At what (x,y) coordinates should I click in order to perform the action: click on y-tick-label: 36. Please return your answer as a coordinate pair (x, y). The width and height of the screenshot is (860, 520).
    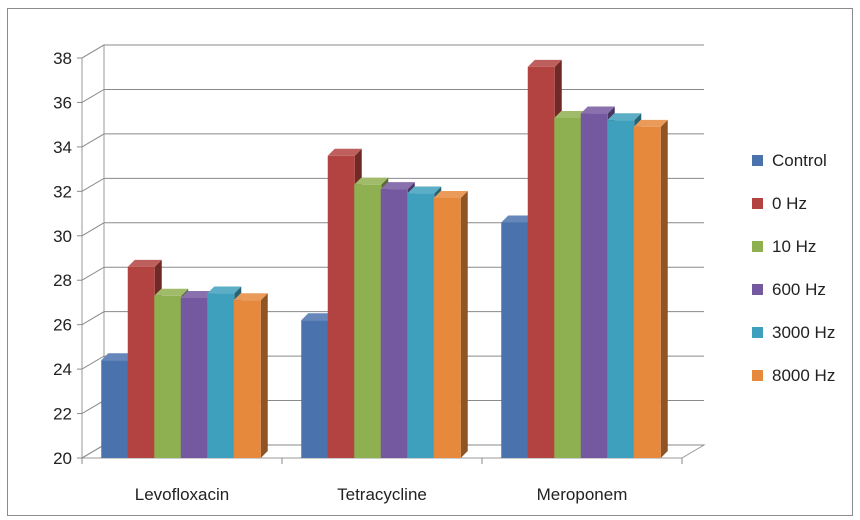
    Looking at the image, I should click on (62, 102).